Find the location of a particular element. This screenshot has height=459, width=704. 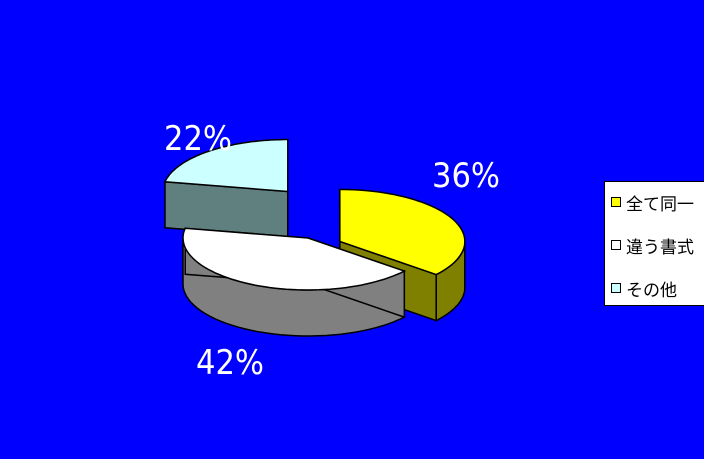

legend-item-other: その他 is located at coordinates (644, 288).